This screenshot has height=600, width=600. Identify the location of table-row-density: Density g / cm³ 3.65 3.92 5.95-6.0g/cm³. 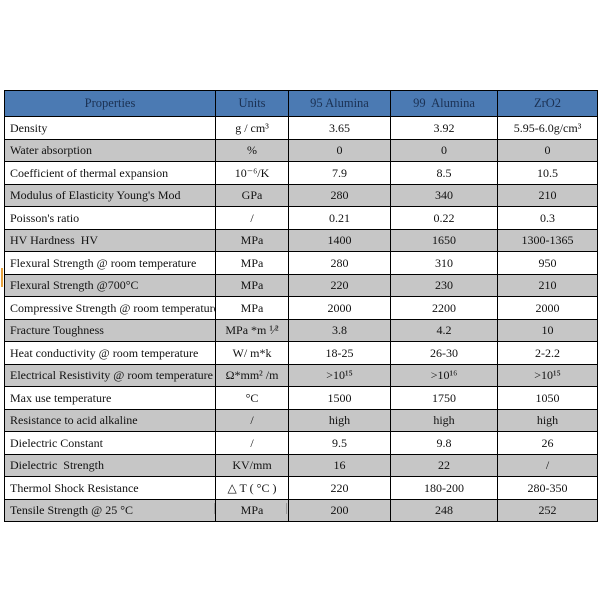
(301, 128).